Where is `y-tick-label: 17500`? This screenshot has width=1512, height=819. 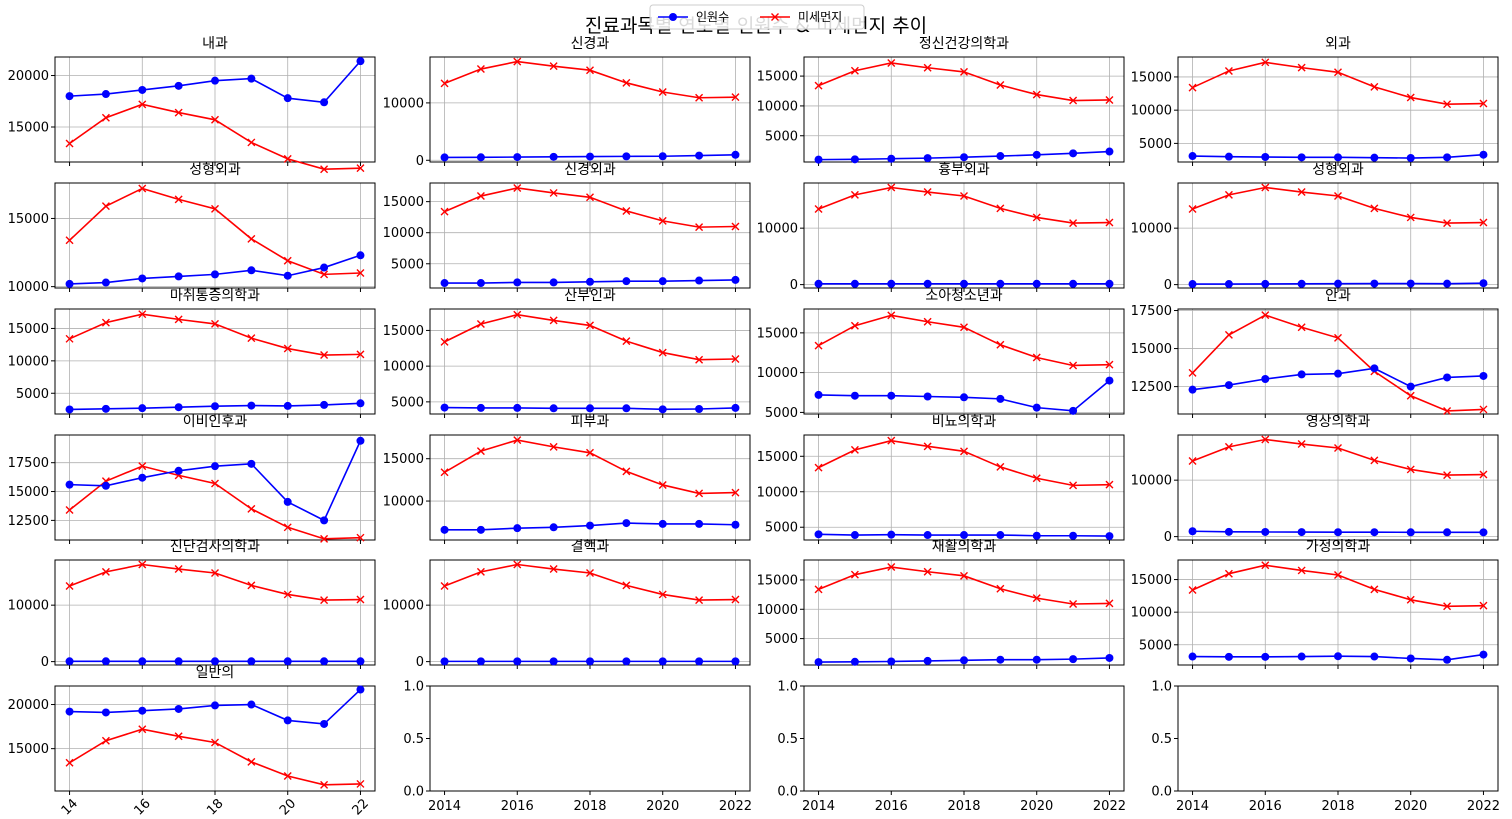
y-tick-label: 17500 is located at coordinates (28, 463).